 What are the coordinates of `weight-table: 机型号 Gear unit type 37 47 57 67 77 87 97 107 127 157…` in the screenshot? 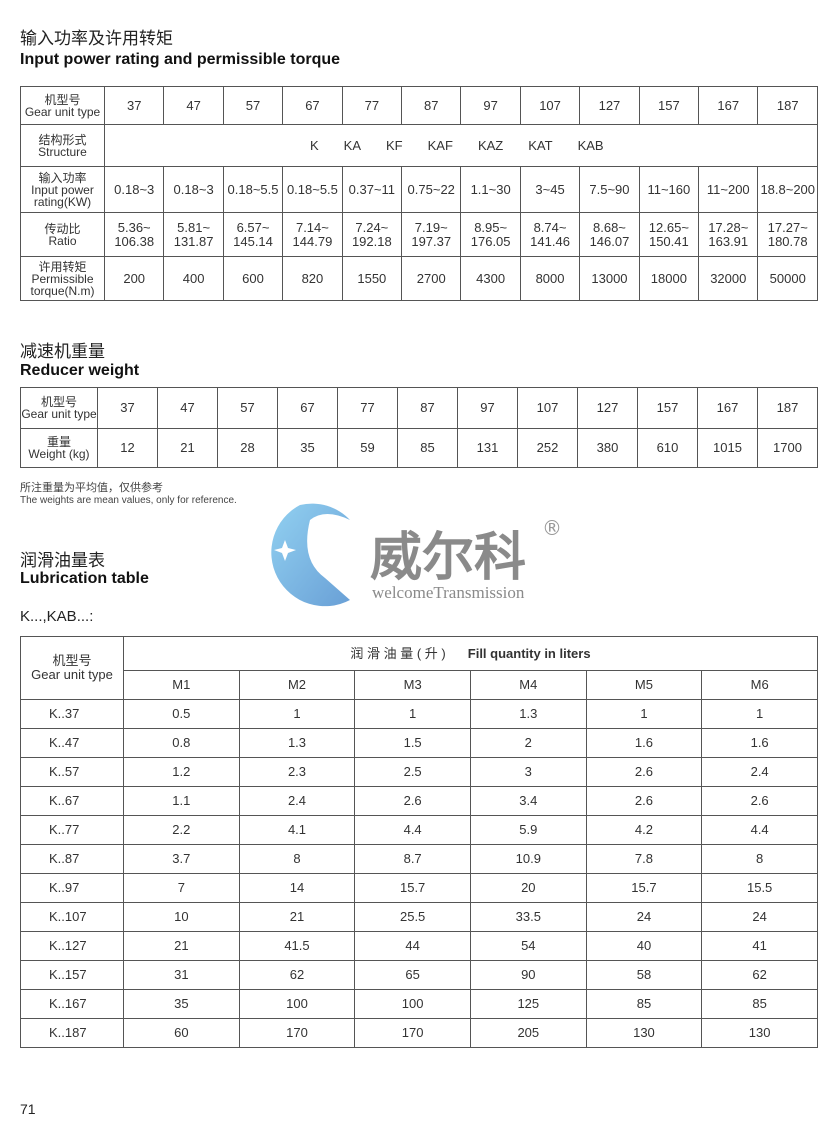 It's located at (419, 427).